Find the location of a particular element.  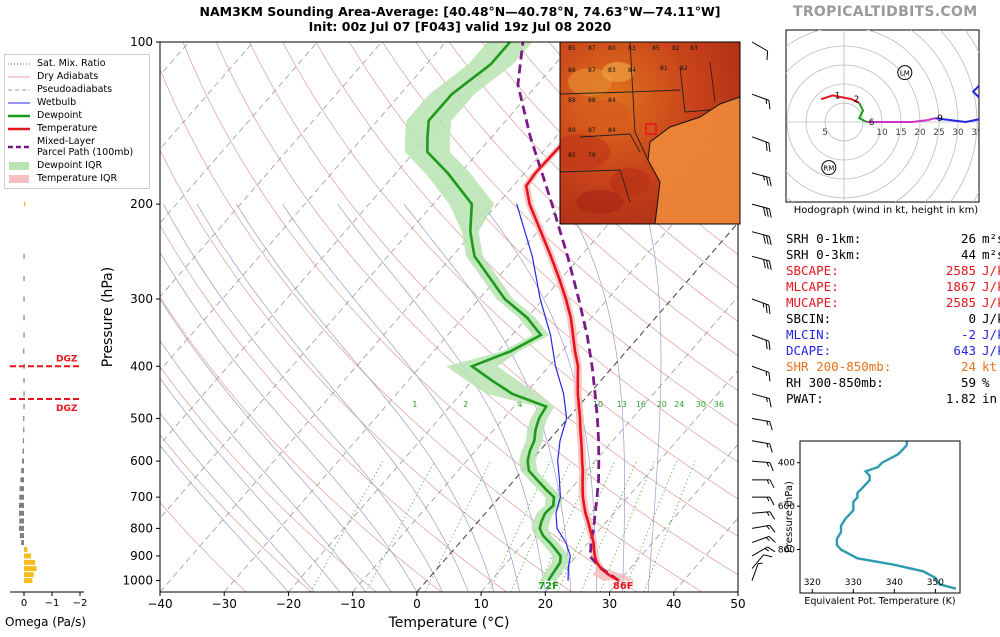

omega-tick-label: −2 is located at coordinates (80, 603).